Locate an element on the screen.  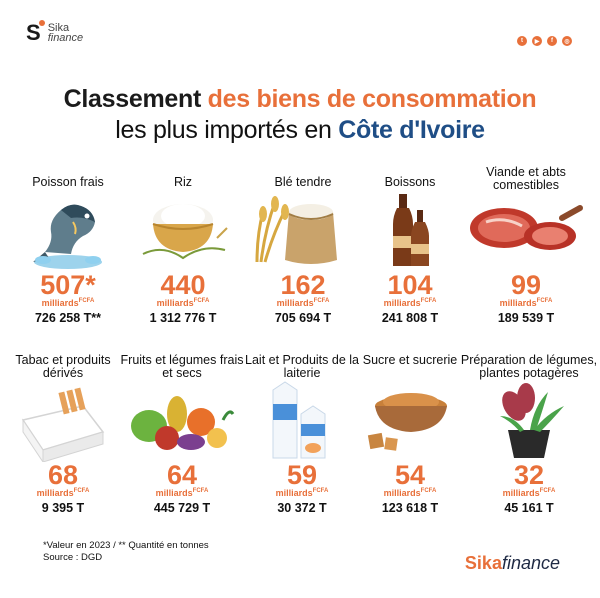
item-name: Tabac et produits dérivés is located at coordinates (63, 366).